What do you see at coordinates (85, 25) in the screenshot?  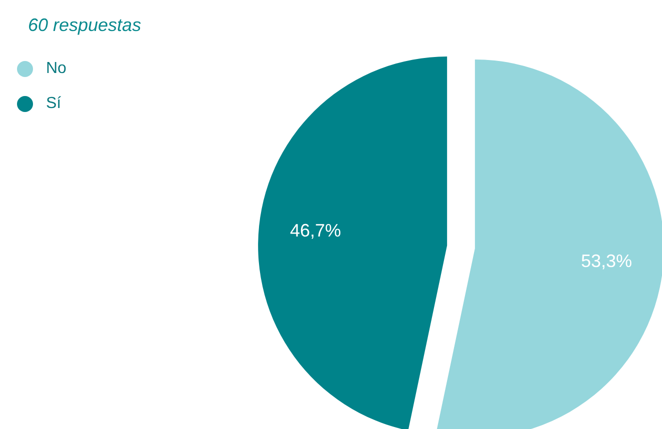 I see `chart-subtitle: 60 respuestas` at bounding box center [85, 25].